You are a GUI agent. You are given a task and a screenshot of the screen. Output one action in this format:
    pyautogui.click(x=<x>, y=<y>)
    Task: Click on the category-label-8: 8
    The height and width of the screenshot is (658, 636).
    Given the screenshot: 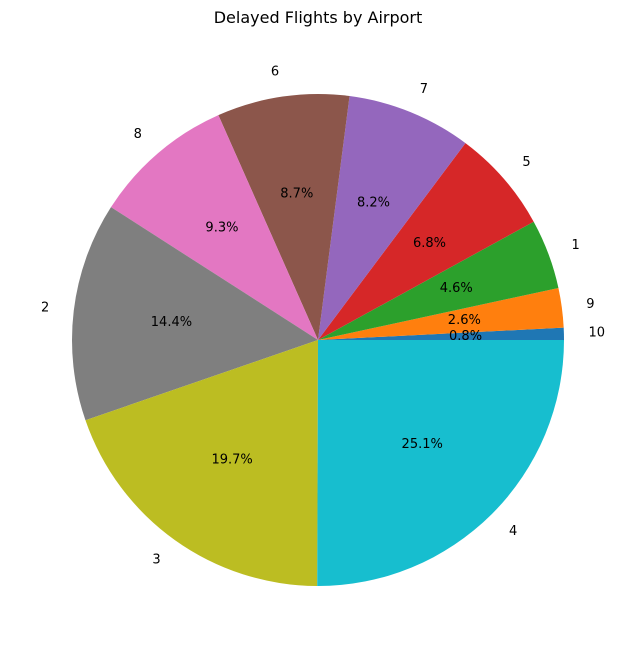 What is the action you would take?
    pyautogui.click(x=138, y=134)
    